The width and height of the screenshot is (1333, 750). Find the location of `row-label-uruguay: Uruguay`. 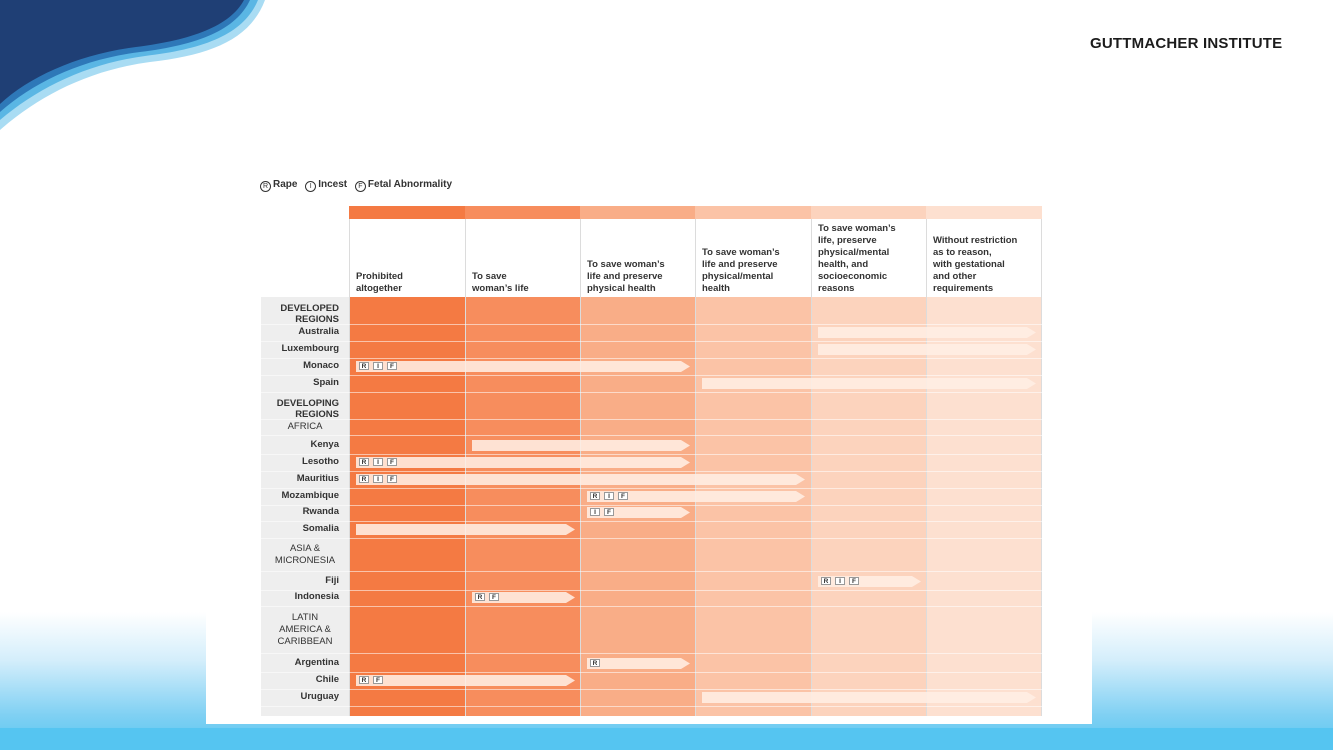

row-label-uruguay: Uruguay is located at coordinates (319, 696).